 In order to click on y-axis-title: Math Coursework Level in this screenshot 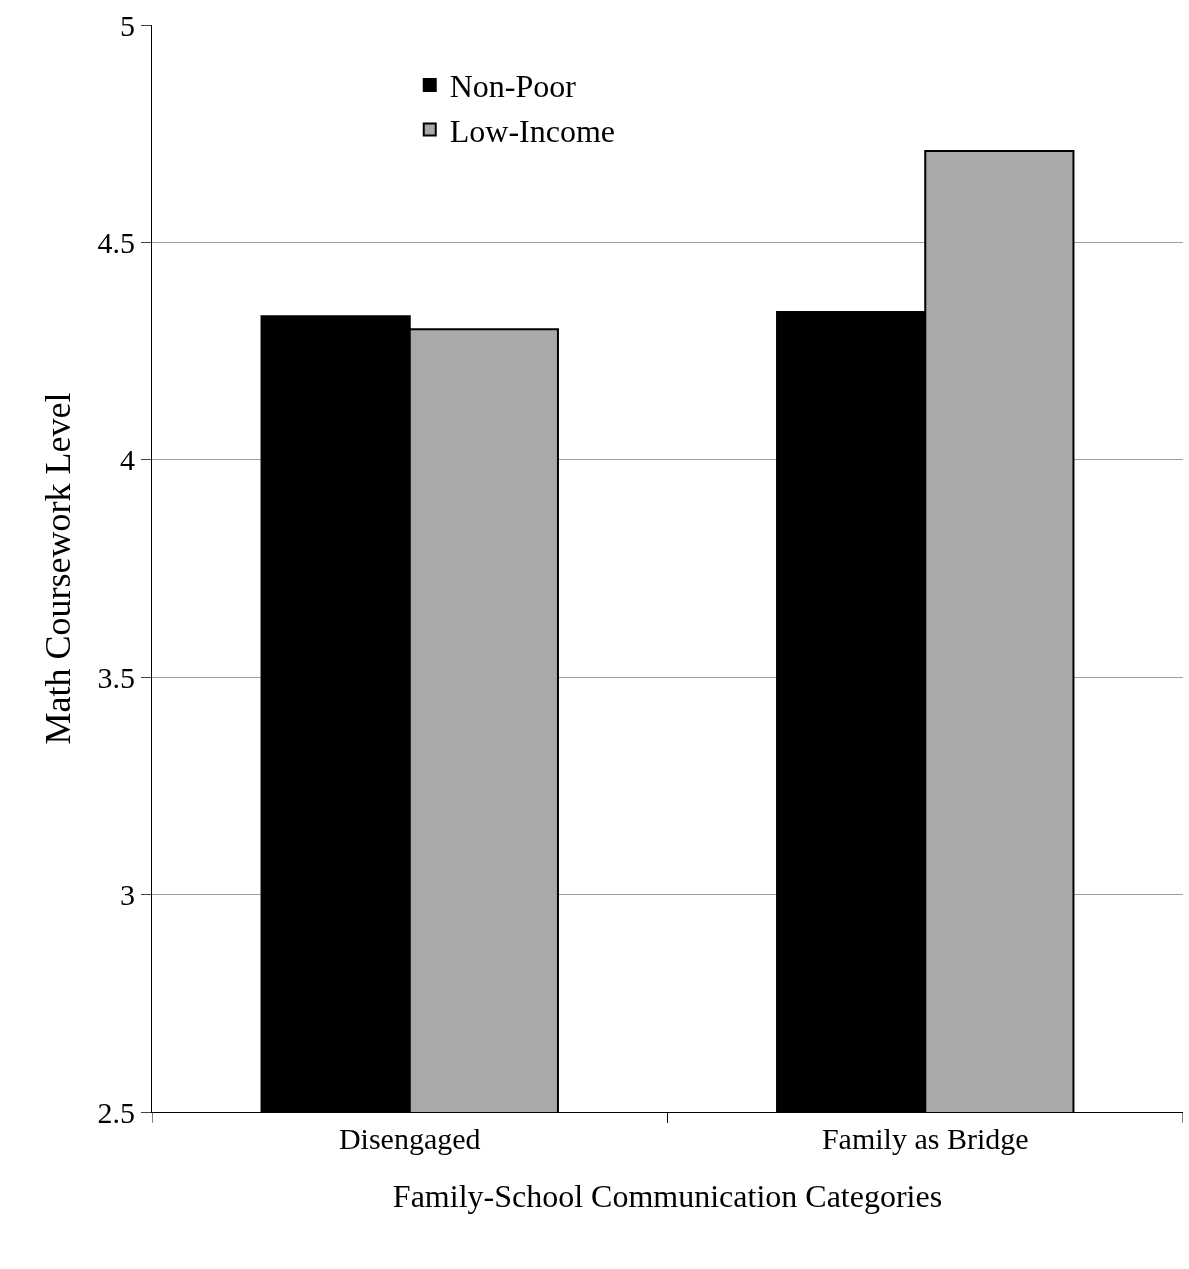, I will do `click(58, 568)`.